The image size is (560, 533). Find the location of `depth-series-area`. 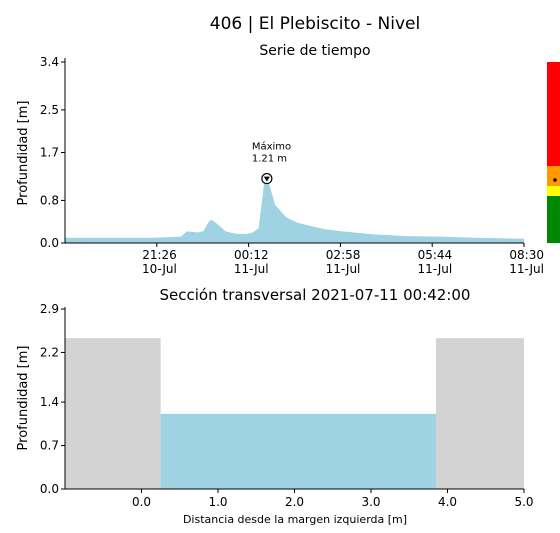

depth-series-area is located at coordinates (294, 210).